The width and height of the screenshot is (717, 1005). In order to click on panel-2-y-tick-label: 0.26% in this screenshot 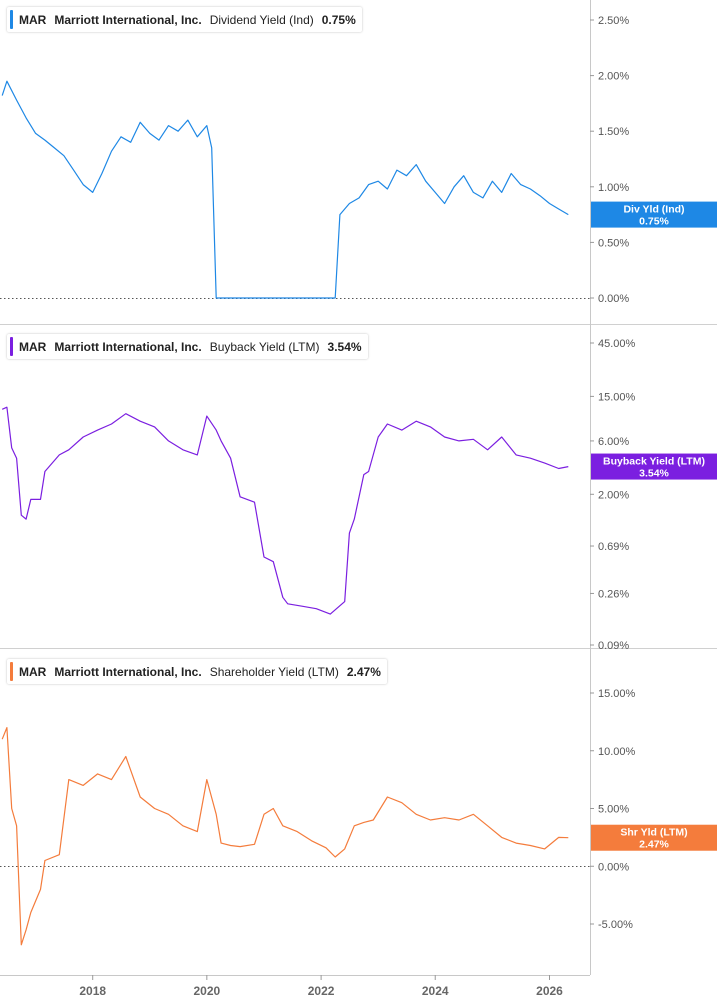, I will do `click(613, 594)`.